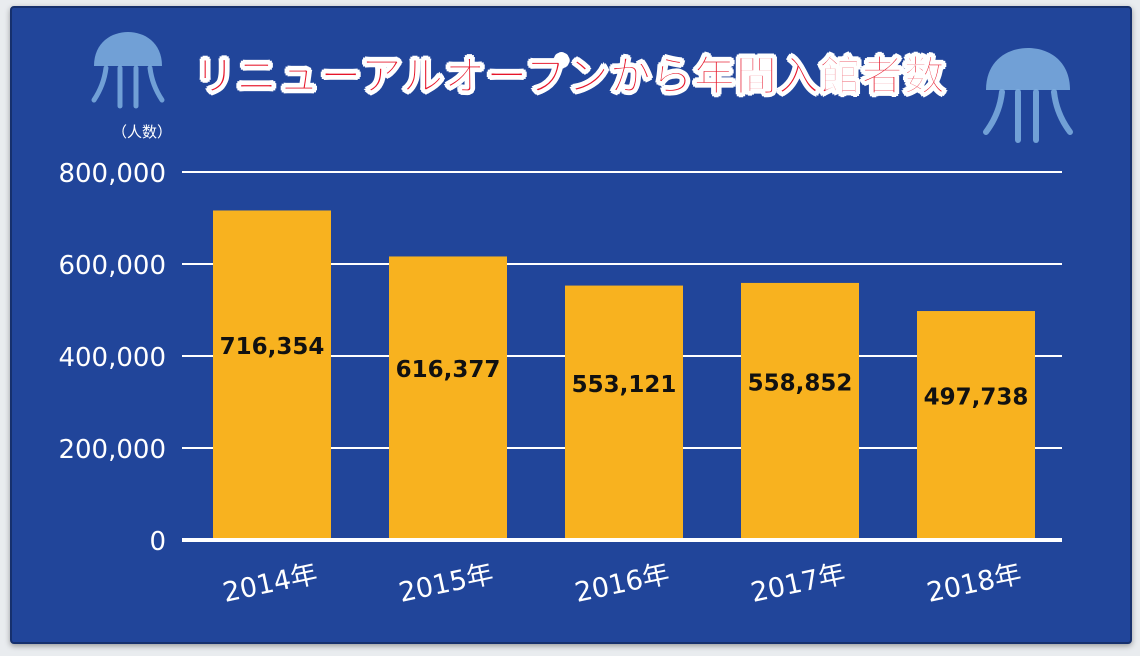 The image size is (1140, 656). I want to click on y-tick-label: 400,000, so click(112, 358).